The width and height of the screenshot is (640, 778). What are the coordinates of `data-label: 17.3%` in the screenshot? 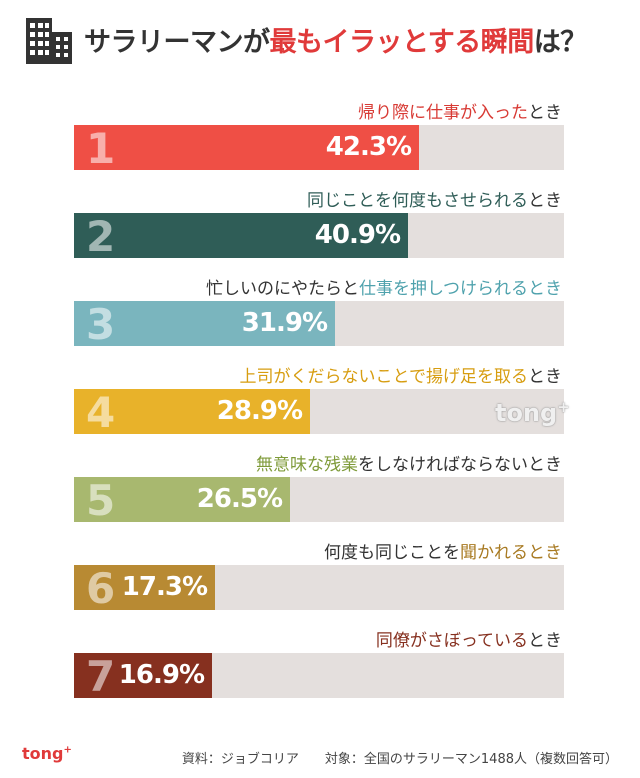 It's located at (164, 587).